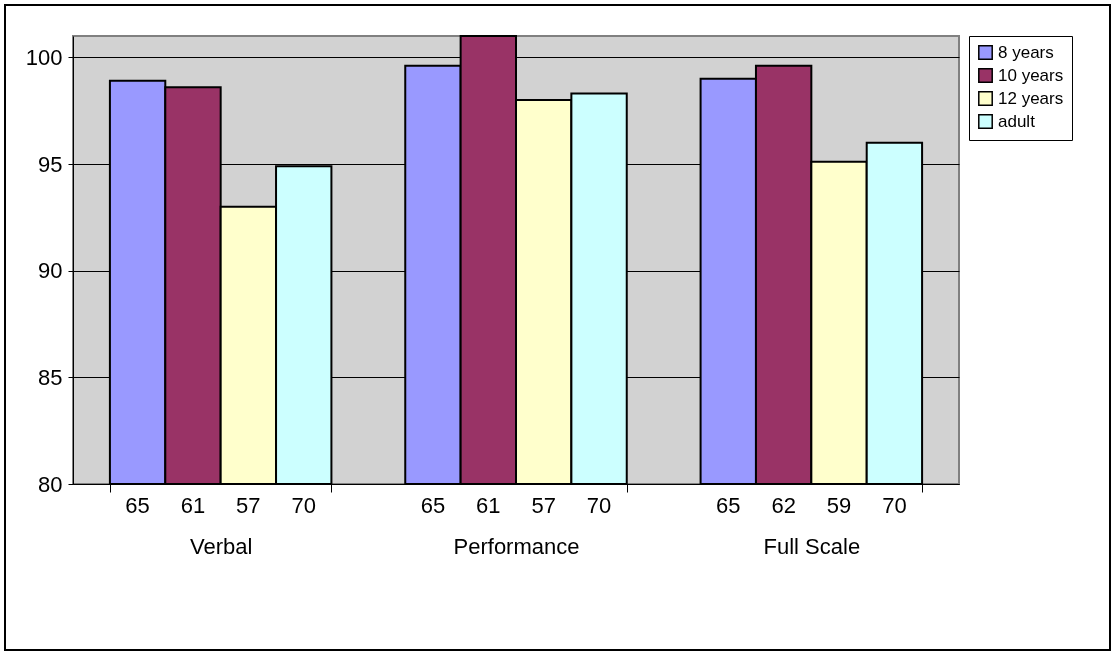 Image resolution: width=1117 pixels, height=657 pixels. I want to click on y-tick-label: 80, so click(50, 484).